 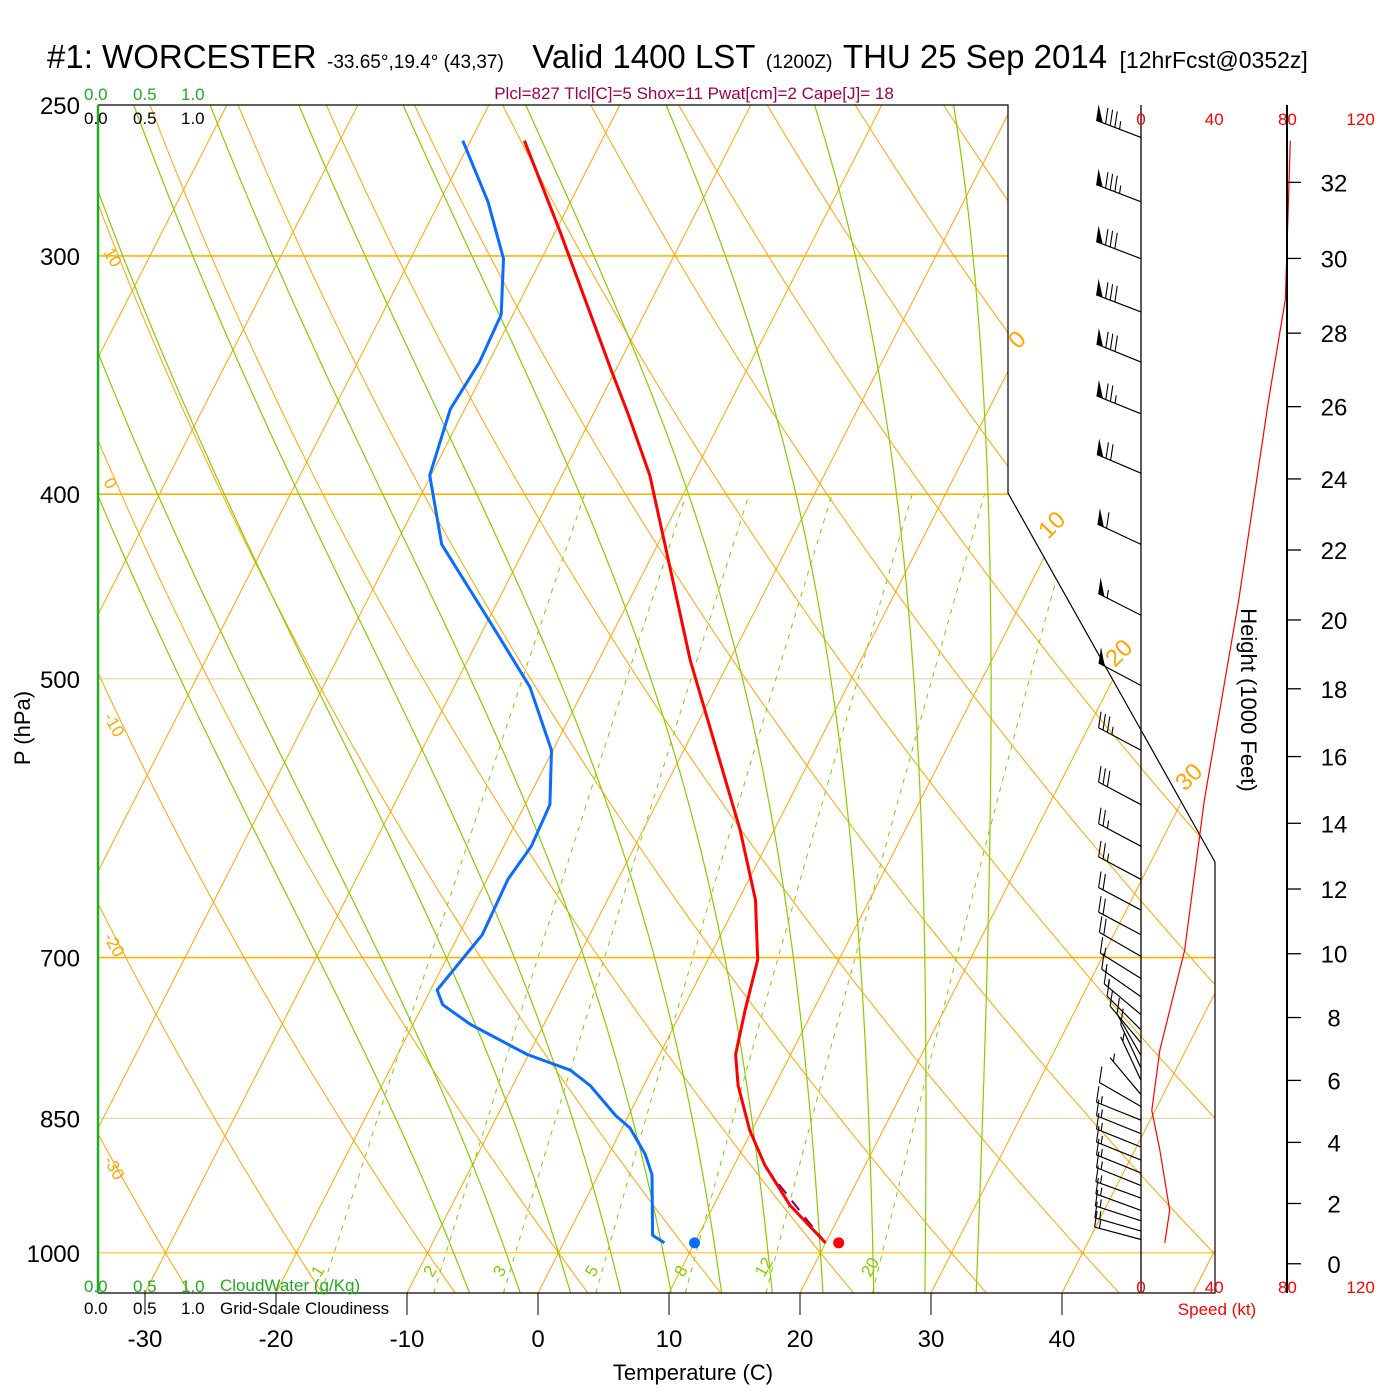 What do you see at coordinates (794, 1204) in the screenshot?
I see `parcel-path` at bounding box center [794, 1204].